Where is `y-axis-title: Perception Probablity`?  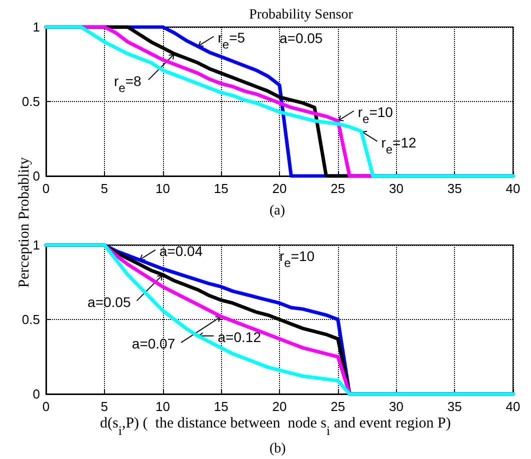
y-axis-title: Perception Probablity is located at coordinates (24, 222).